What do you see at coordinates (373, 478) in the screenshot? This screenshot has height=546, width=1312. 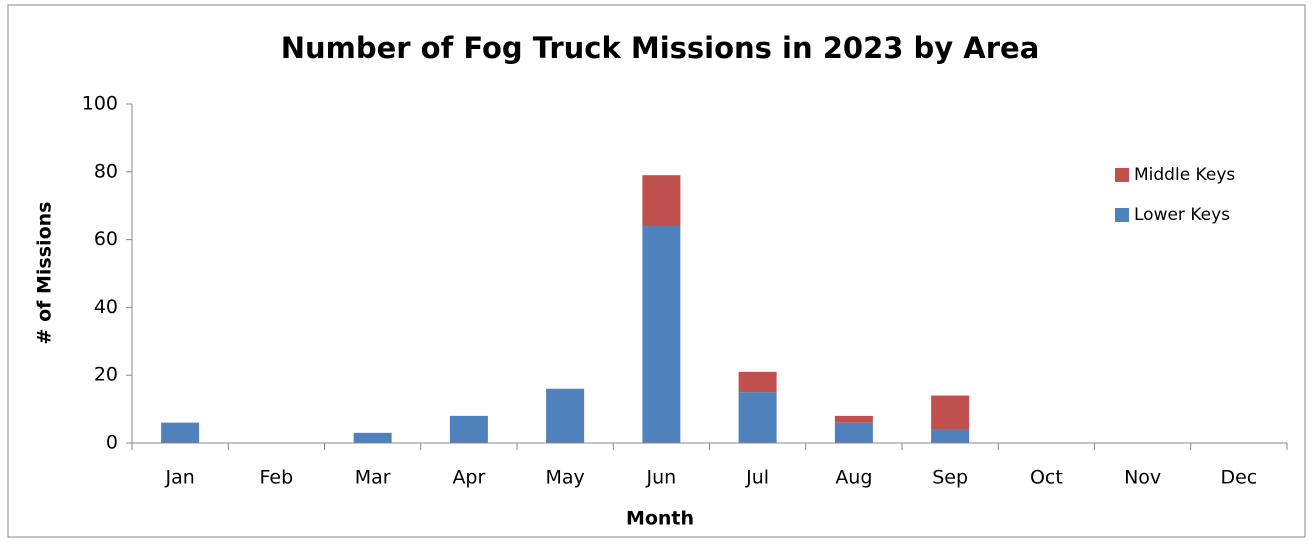 I see `x-tick-label: Mar` at bounding box center [373, 478].